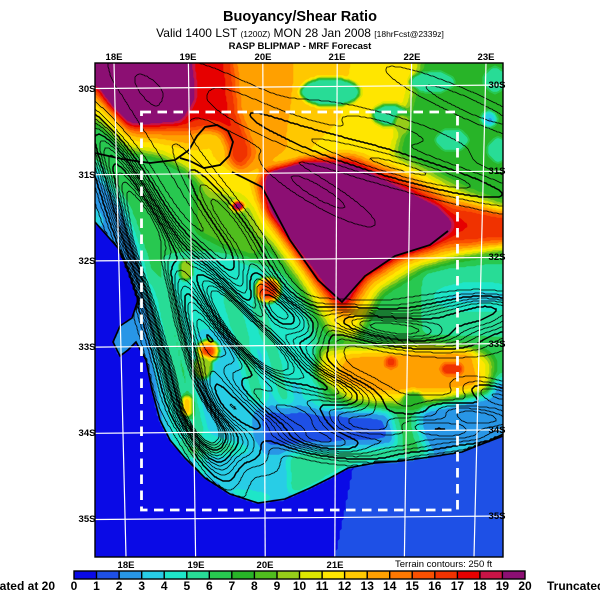 This screenshot has width=600, height=600. Describe the element at coordinates (368, 586) in the screenshot. I see `svg-text: 13` at that location.